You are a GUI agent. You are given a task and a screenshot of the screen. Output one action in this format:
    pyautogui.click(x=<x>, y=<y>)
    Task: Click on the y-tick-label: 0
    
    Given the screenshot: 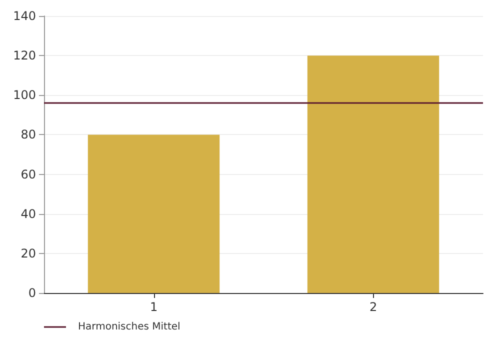 What is the action you would take?
    pyautogui.click(x=32, y=293)
    